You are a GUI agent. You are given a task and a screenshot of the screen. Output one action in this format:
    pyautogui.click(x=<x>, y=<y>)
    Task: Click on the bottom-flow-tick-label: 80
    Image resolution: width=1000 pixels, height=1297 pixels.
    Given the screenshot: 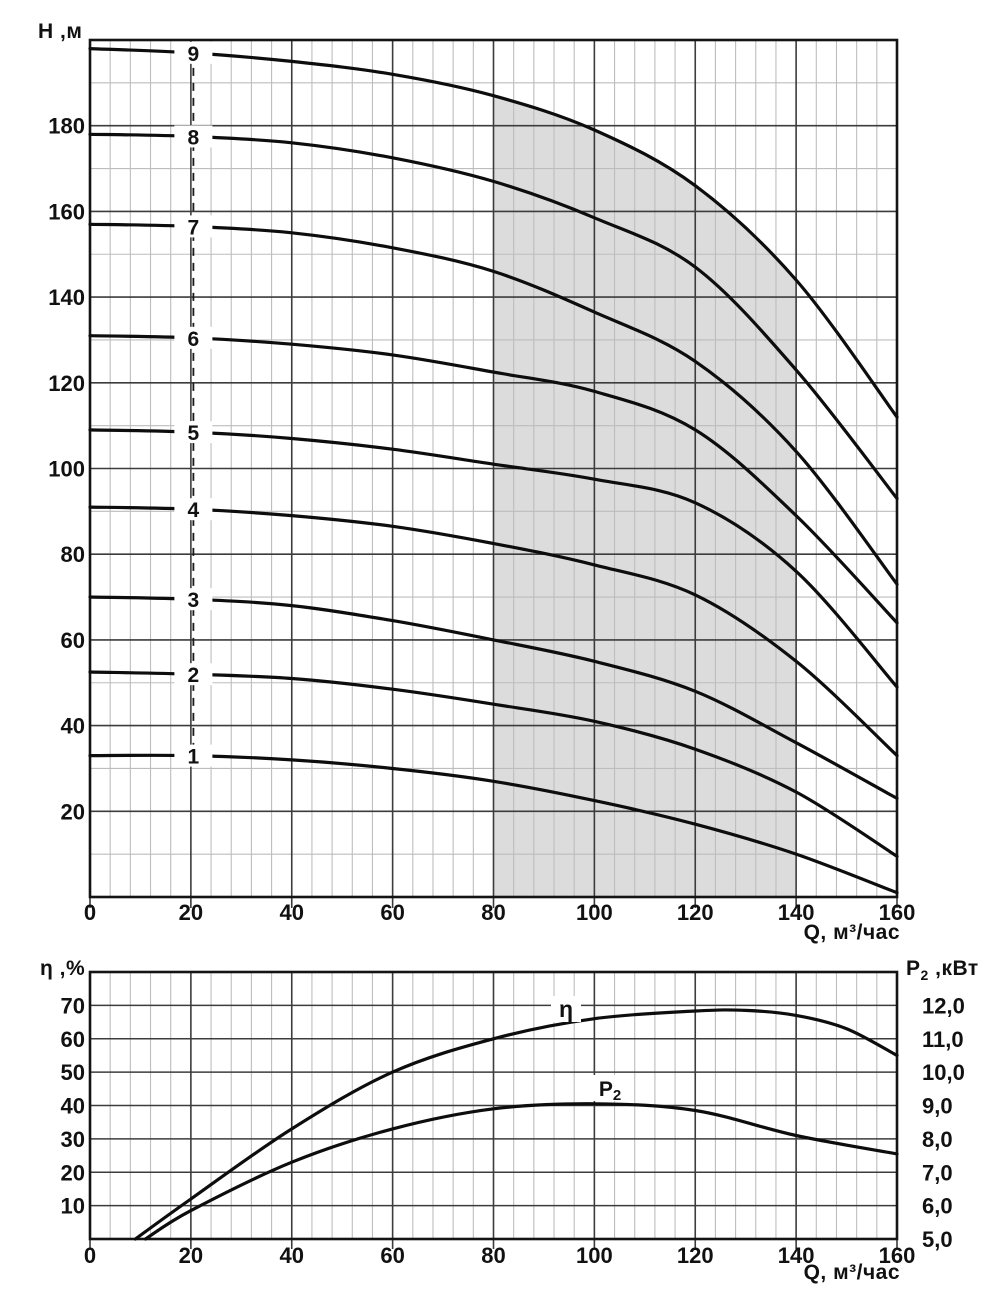 What is the action you would take?
    pyautogui.click(x=493, y=1255)
    